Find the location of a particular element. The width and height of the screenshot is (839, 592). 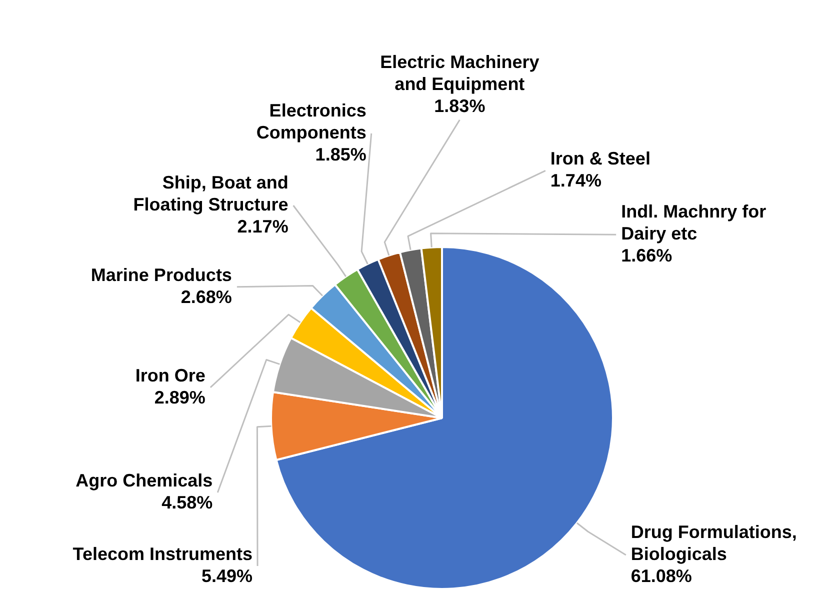

data-label: 2.17% is located at coordinates (262, 226).